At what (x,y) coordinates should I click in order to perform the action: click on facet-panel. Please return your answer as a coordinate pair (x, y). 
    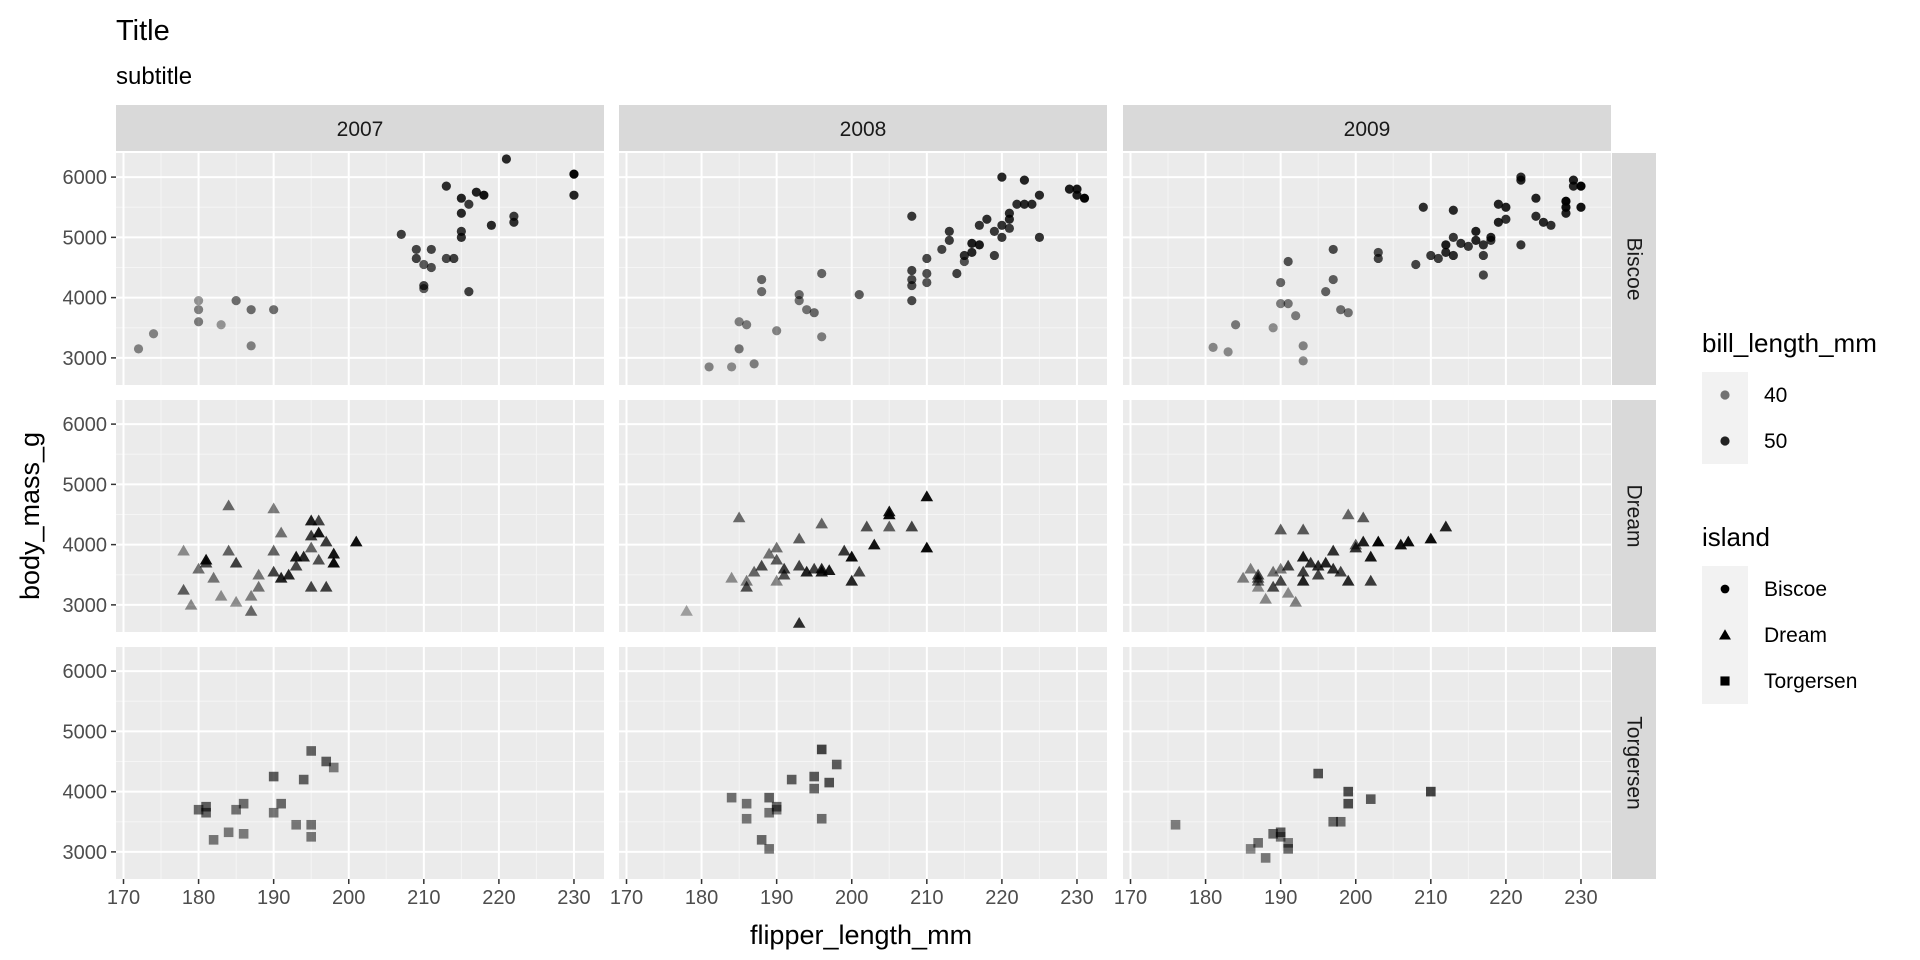
    Looking at the image, I should click on (1367, 269).